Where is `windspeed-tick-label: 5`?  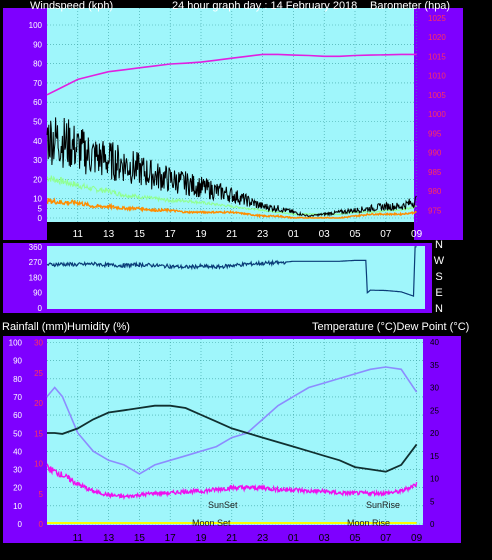 windspeed-tick-label: 5 is located at coordinates (40, 208).